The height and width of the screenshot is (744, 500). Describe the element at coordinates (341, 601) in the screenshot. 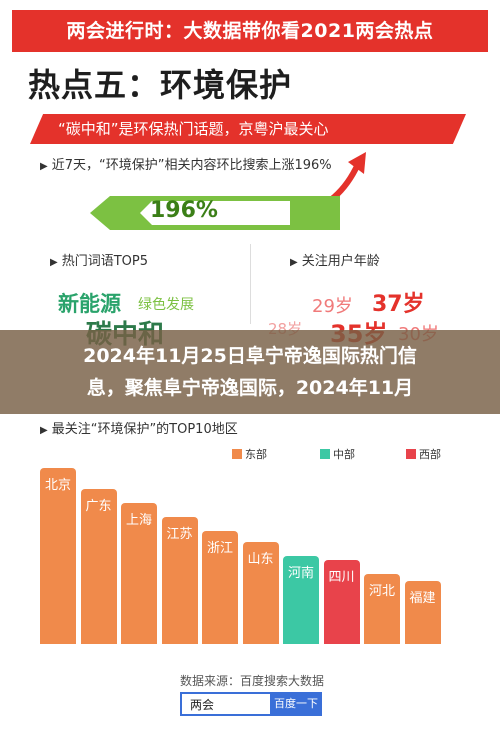

I see `bar-7: 四川` at that location.